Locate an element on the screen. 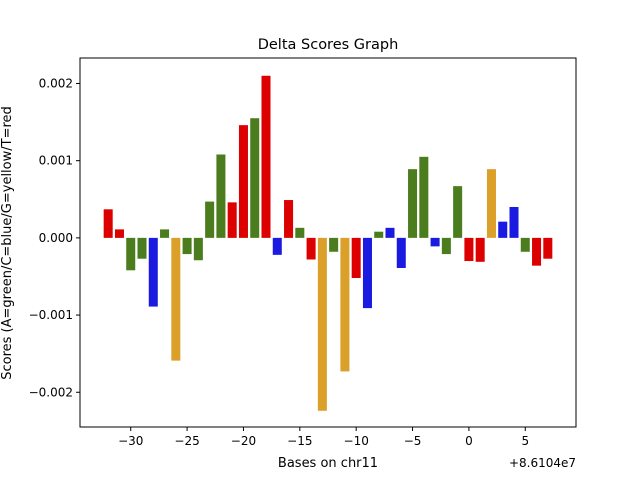 The height and width of the screenshot is (480, 640). x-axis-label: Bases on chr11 is located at coordinates (328, 463).